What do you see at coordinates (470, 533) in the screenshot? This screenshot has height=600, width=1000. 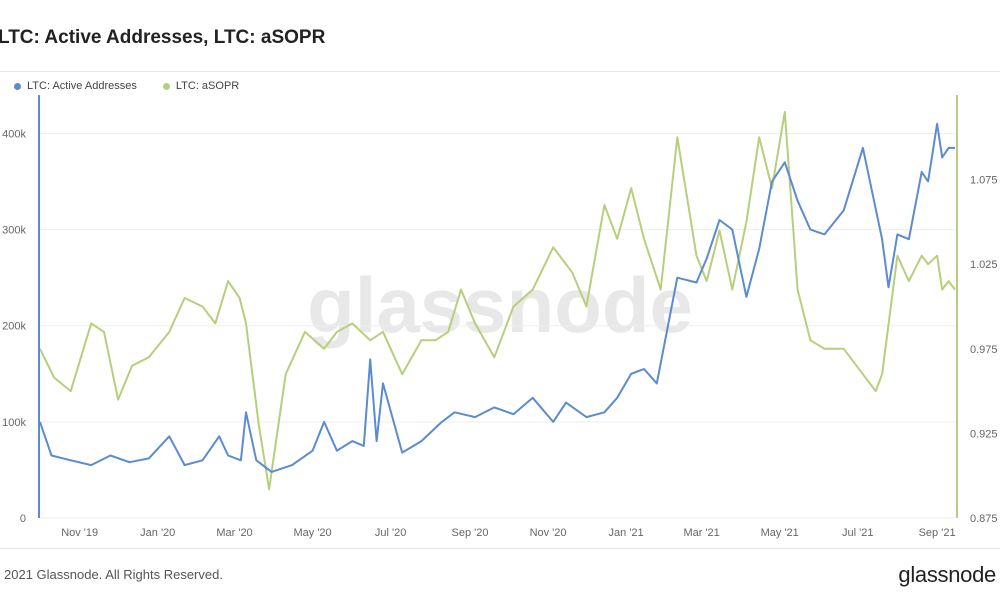 I see `x-tick-label: Sep '20` at bounding box center [470, 533].